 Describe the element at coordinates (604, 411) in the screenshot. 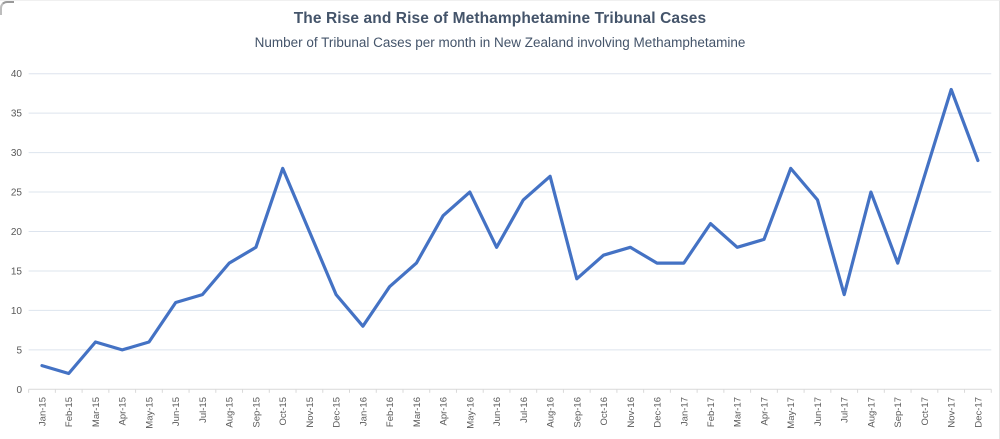

I see `x-axis-tick-label: Oct-16` at that location.